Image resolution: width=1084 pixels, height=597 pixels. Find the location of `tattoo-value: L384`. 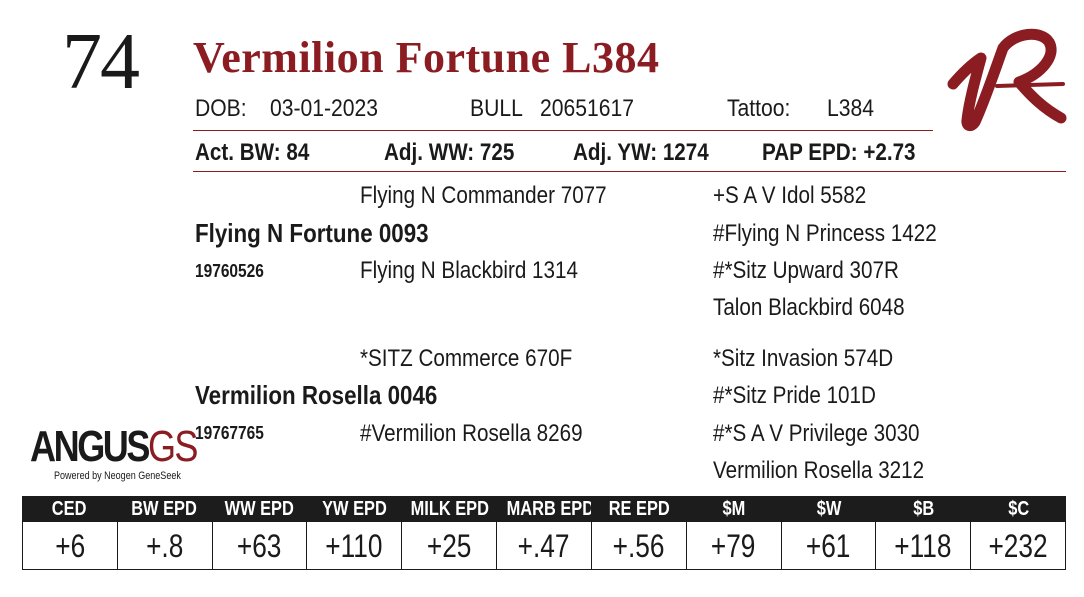

tattoo-value: L384 is located at coordinates (850, 108).